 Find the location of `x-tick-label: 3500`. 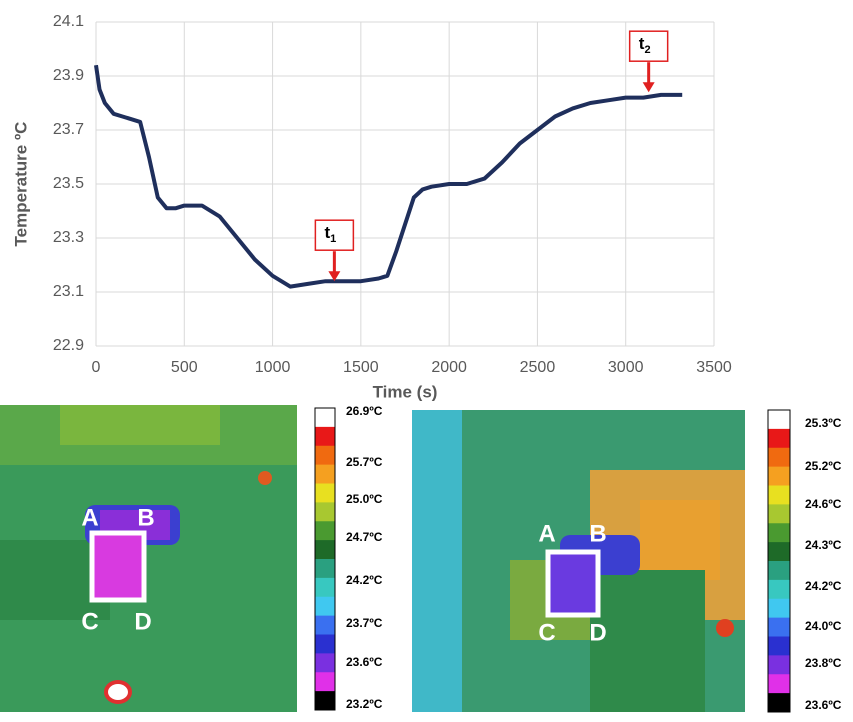

x-tick-label: 3500 is located at coordinates (714, 367).